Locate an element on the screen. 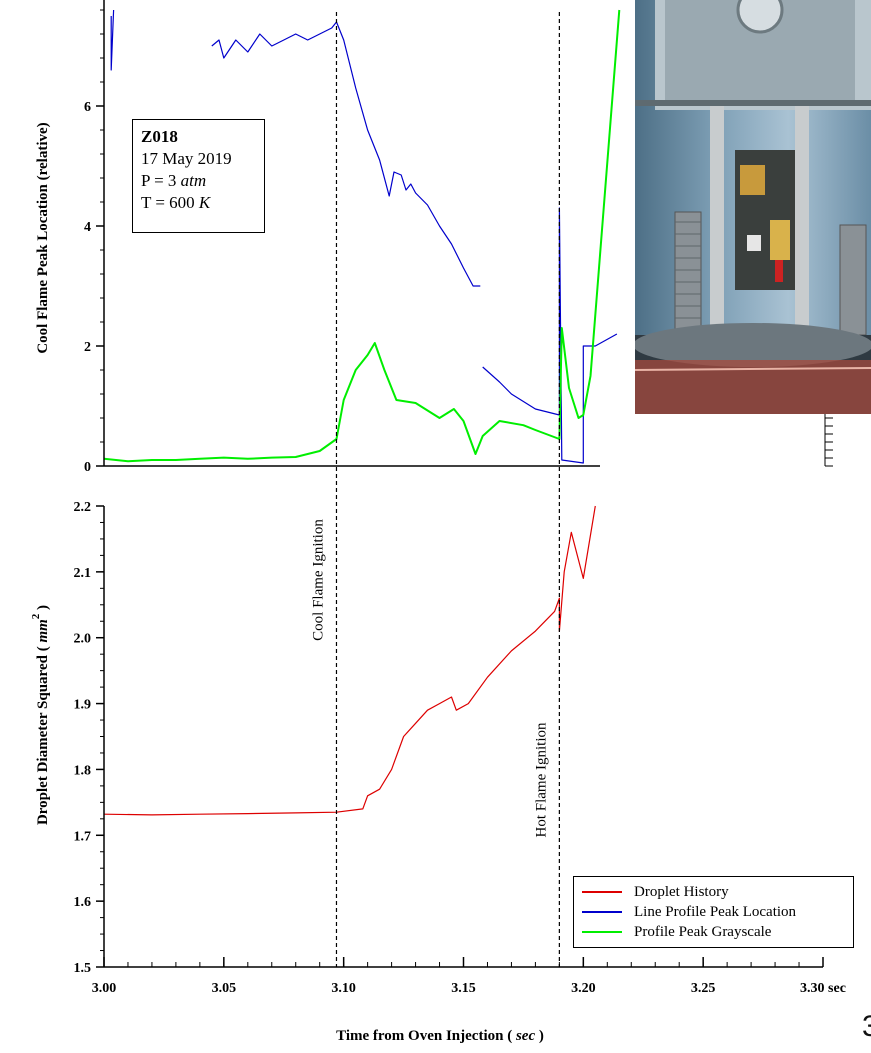 This screenshot has width=871, height=1053. experiment-pressure: P = 3 atm is located at coordinates (174, 180).